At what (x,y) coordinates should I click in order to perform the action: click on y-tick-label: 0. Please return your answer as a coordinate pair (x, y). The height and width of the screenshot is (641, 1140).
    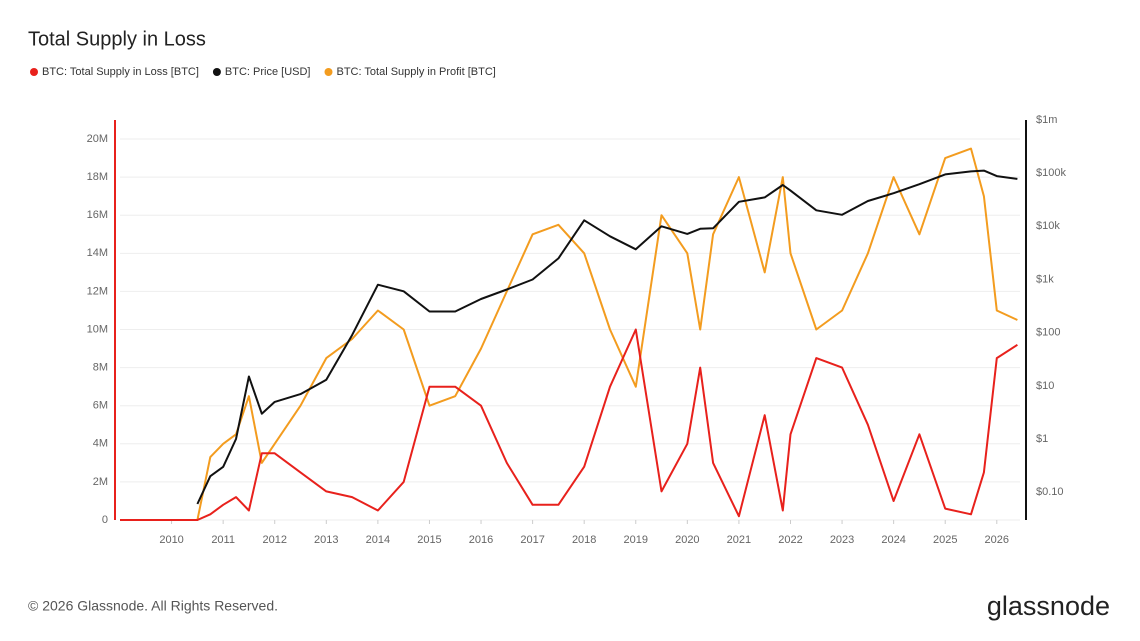
    Looking at the image, I should click on (105, 520).